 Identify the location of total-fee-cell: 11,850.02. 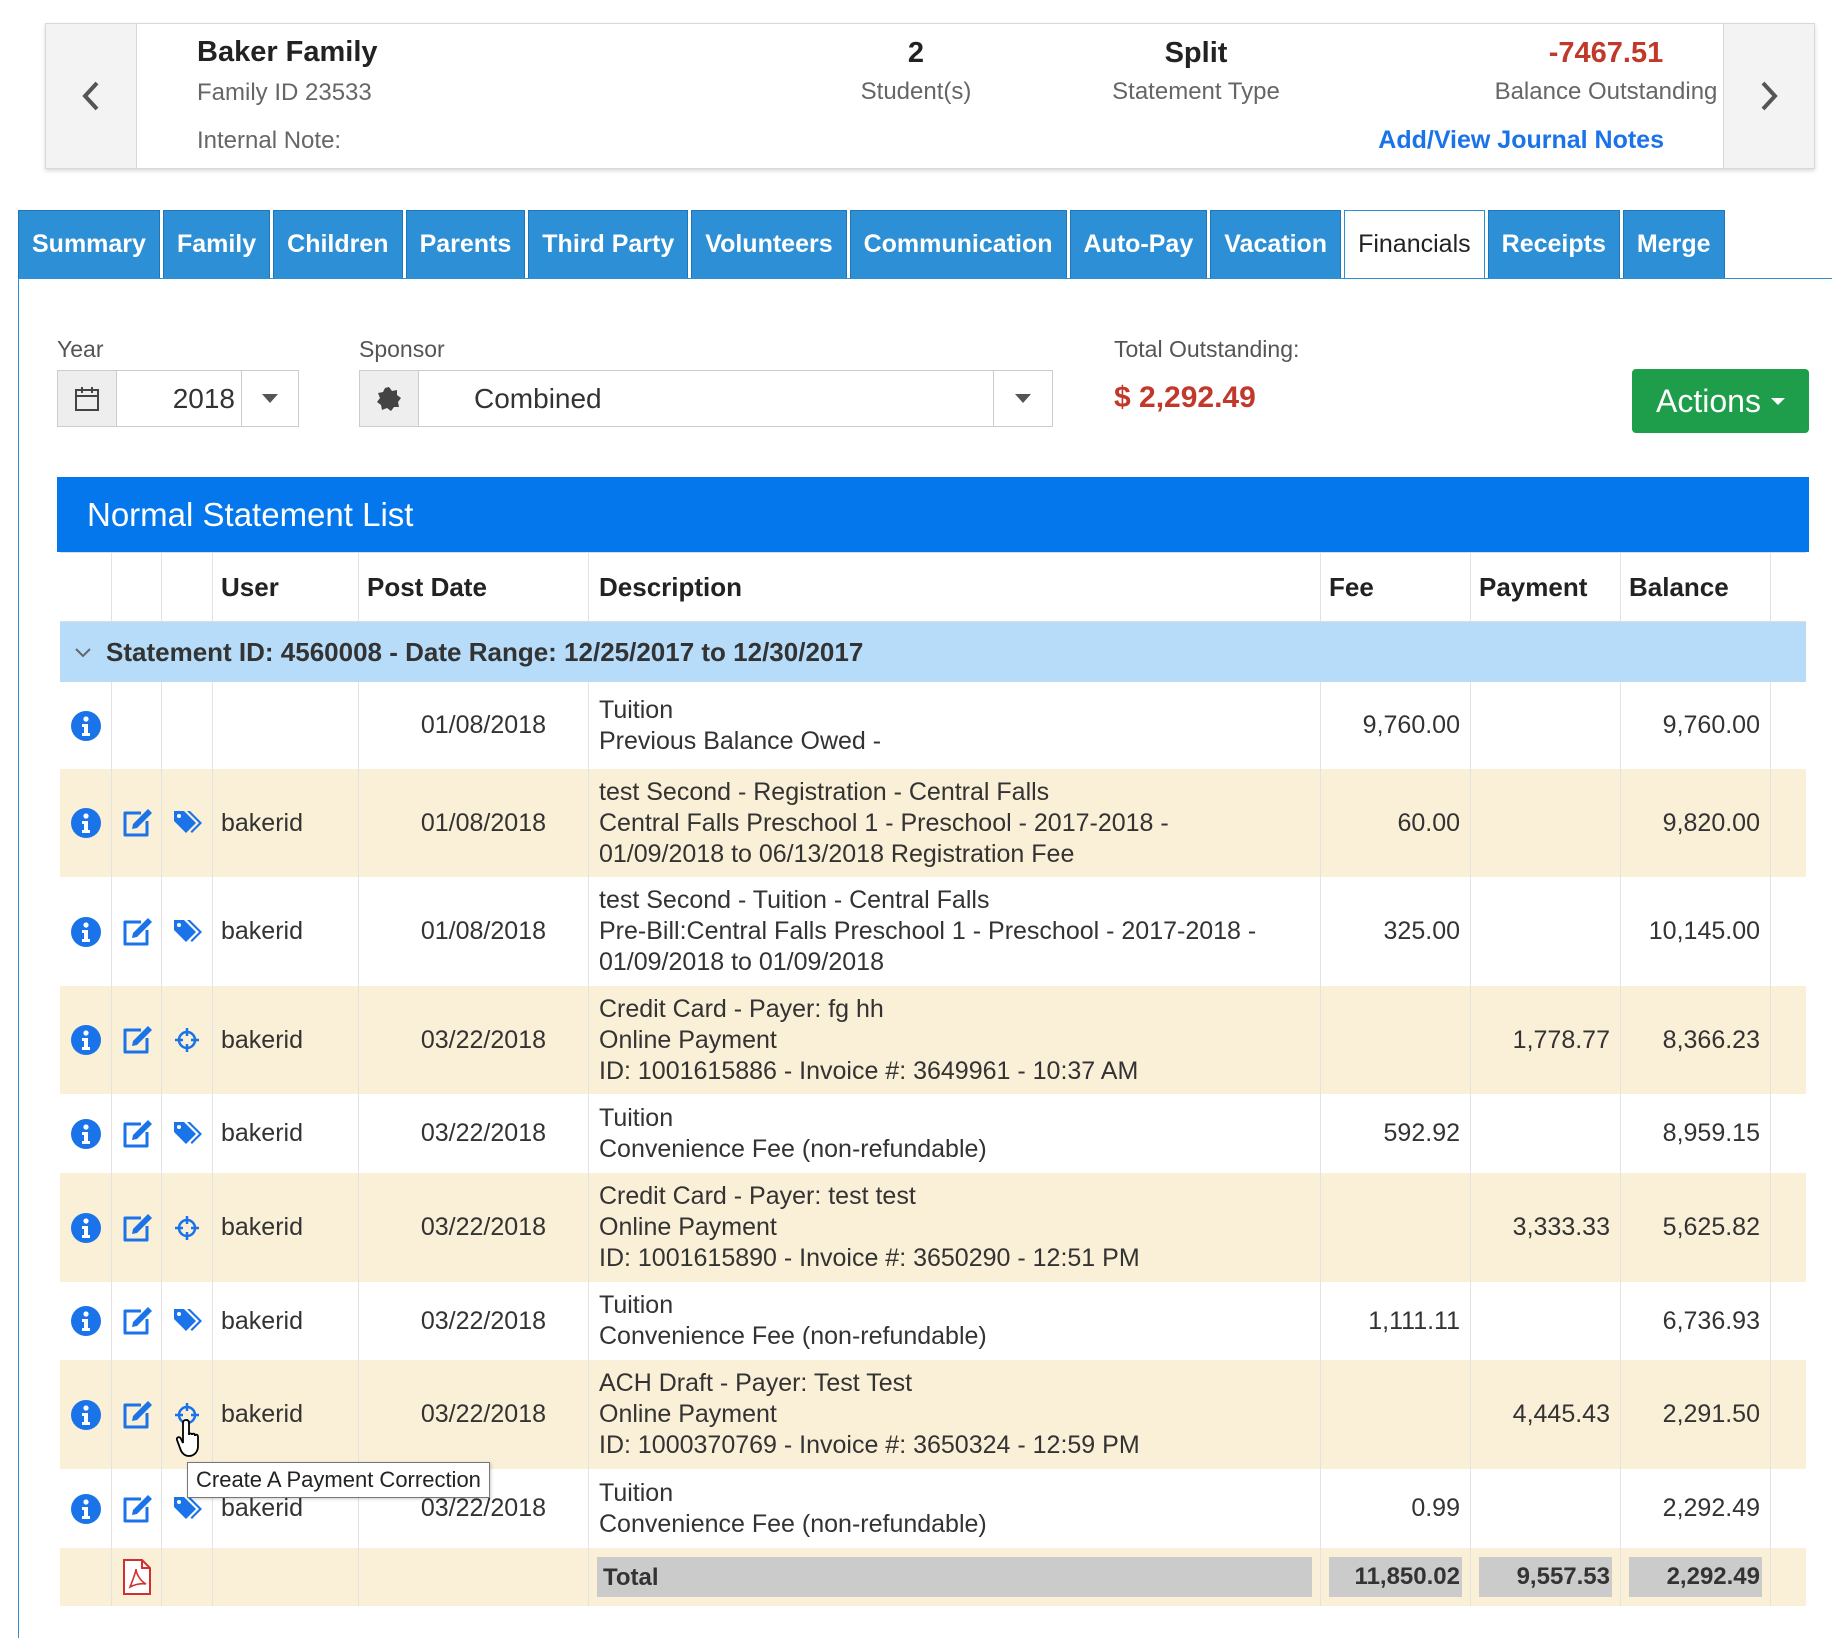
(1396, 1577).